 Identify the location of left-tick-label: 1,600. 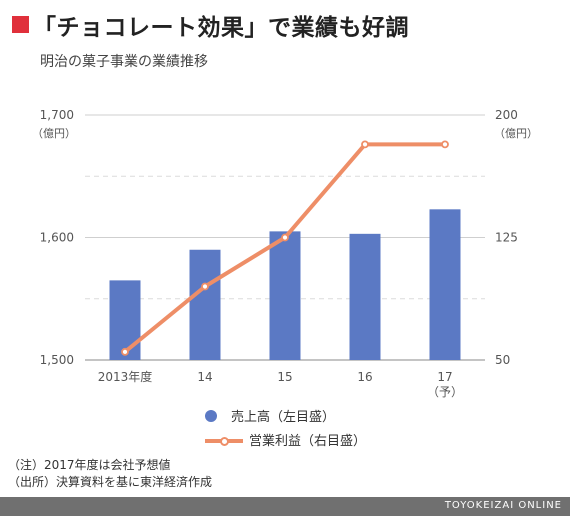
(57, 238).